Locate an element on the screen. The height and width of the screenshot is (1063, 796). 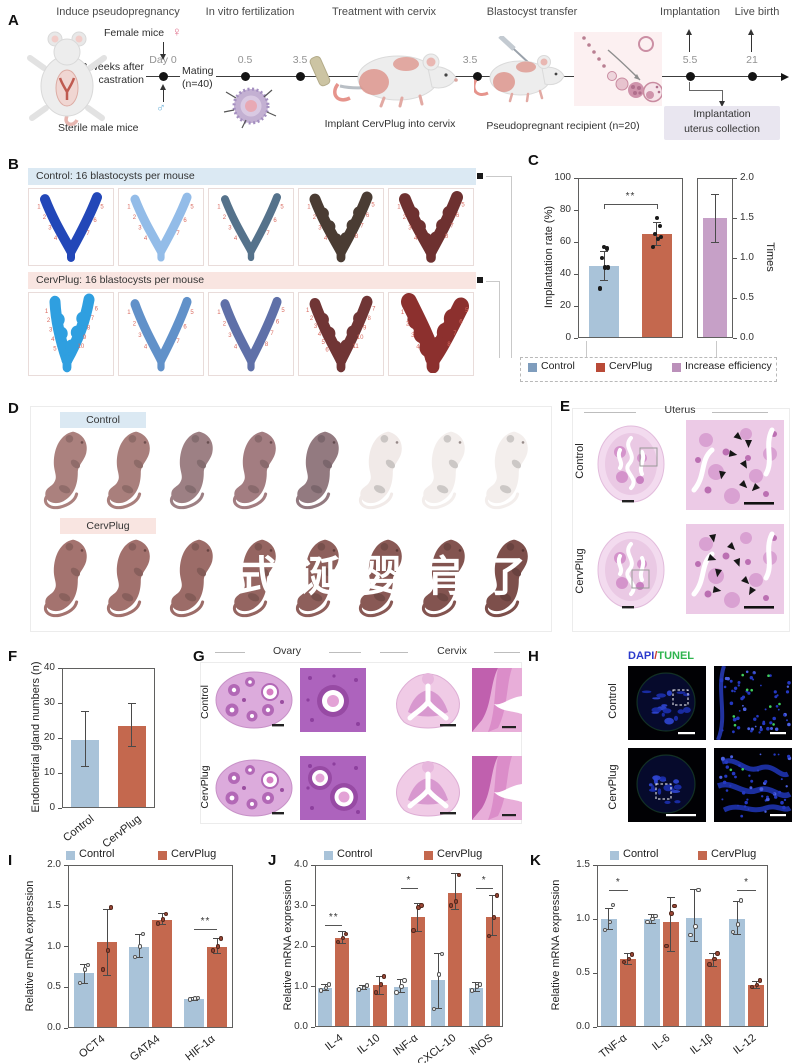
slash-label: / is located at coordinates (656, 656).